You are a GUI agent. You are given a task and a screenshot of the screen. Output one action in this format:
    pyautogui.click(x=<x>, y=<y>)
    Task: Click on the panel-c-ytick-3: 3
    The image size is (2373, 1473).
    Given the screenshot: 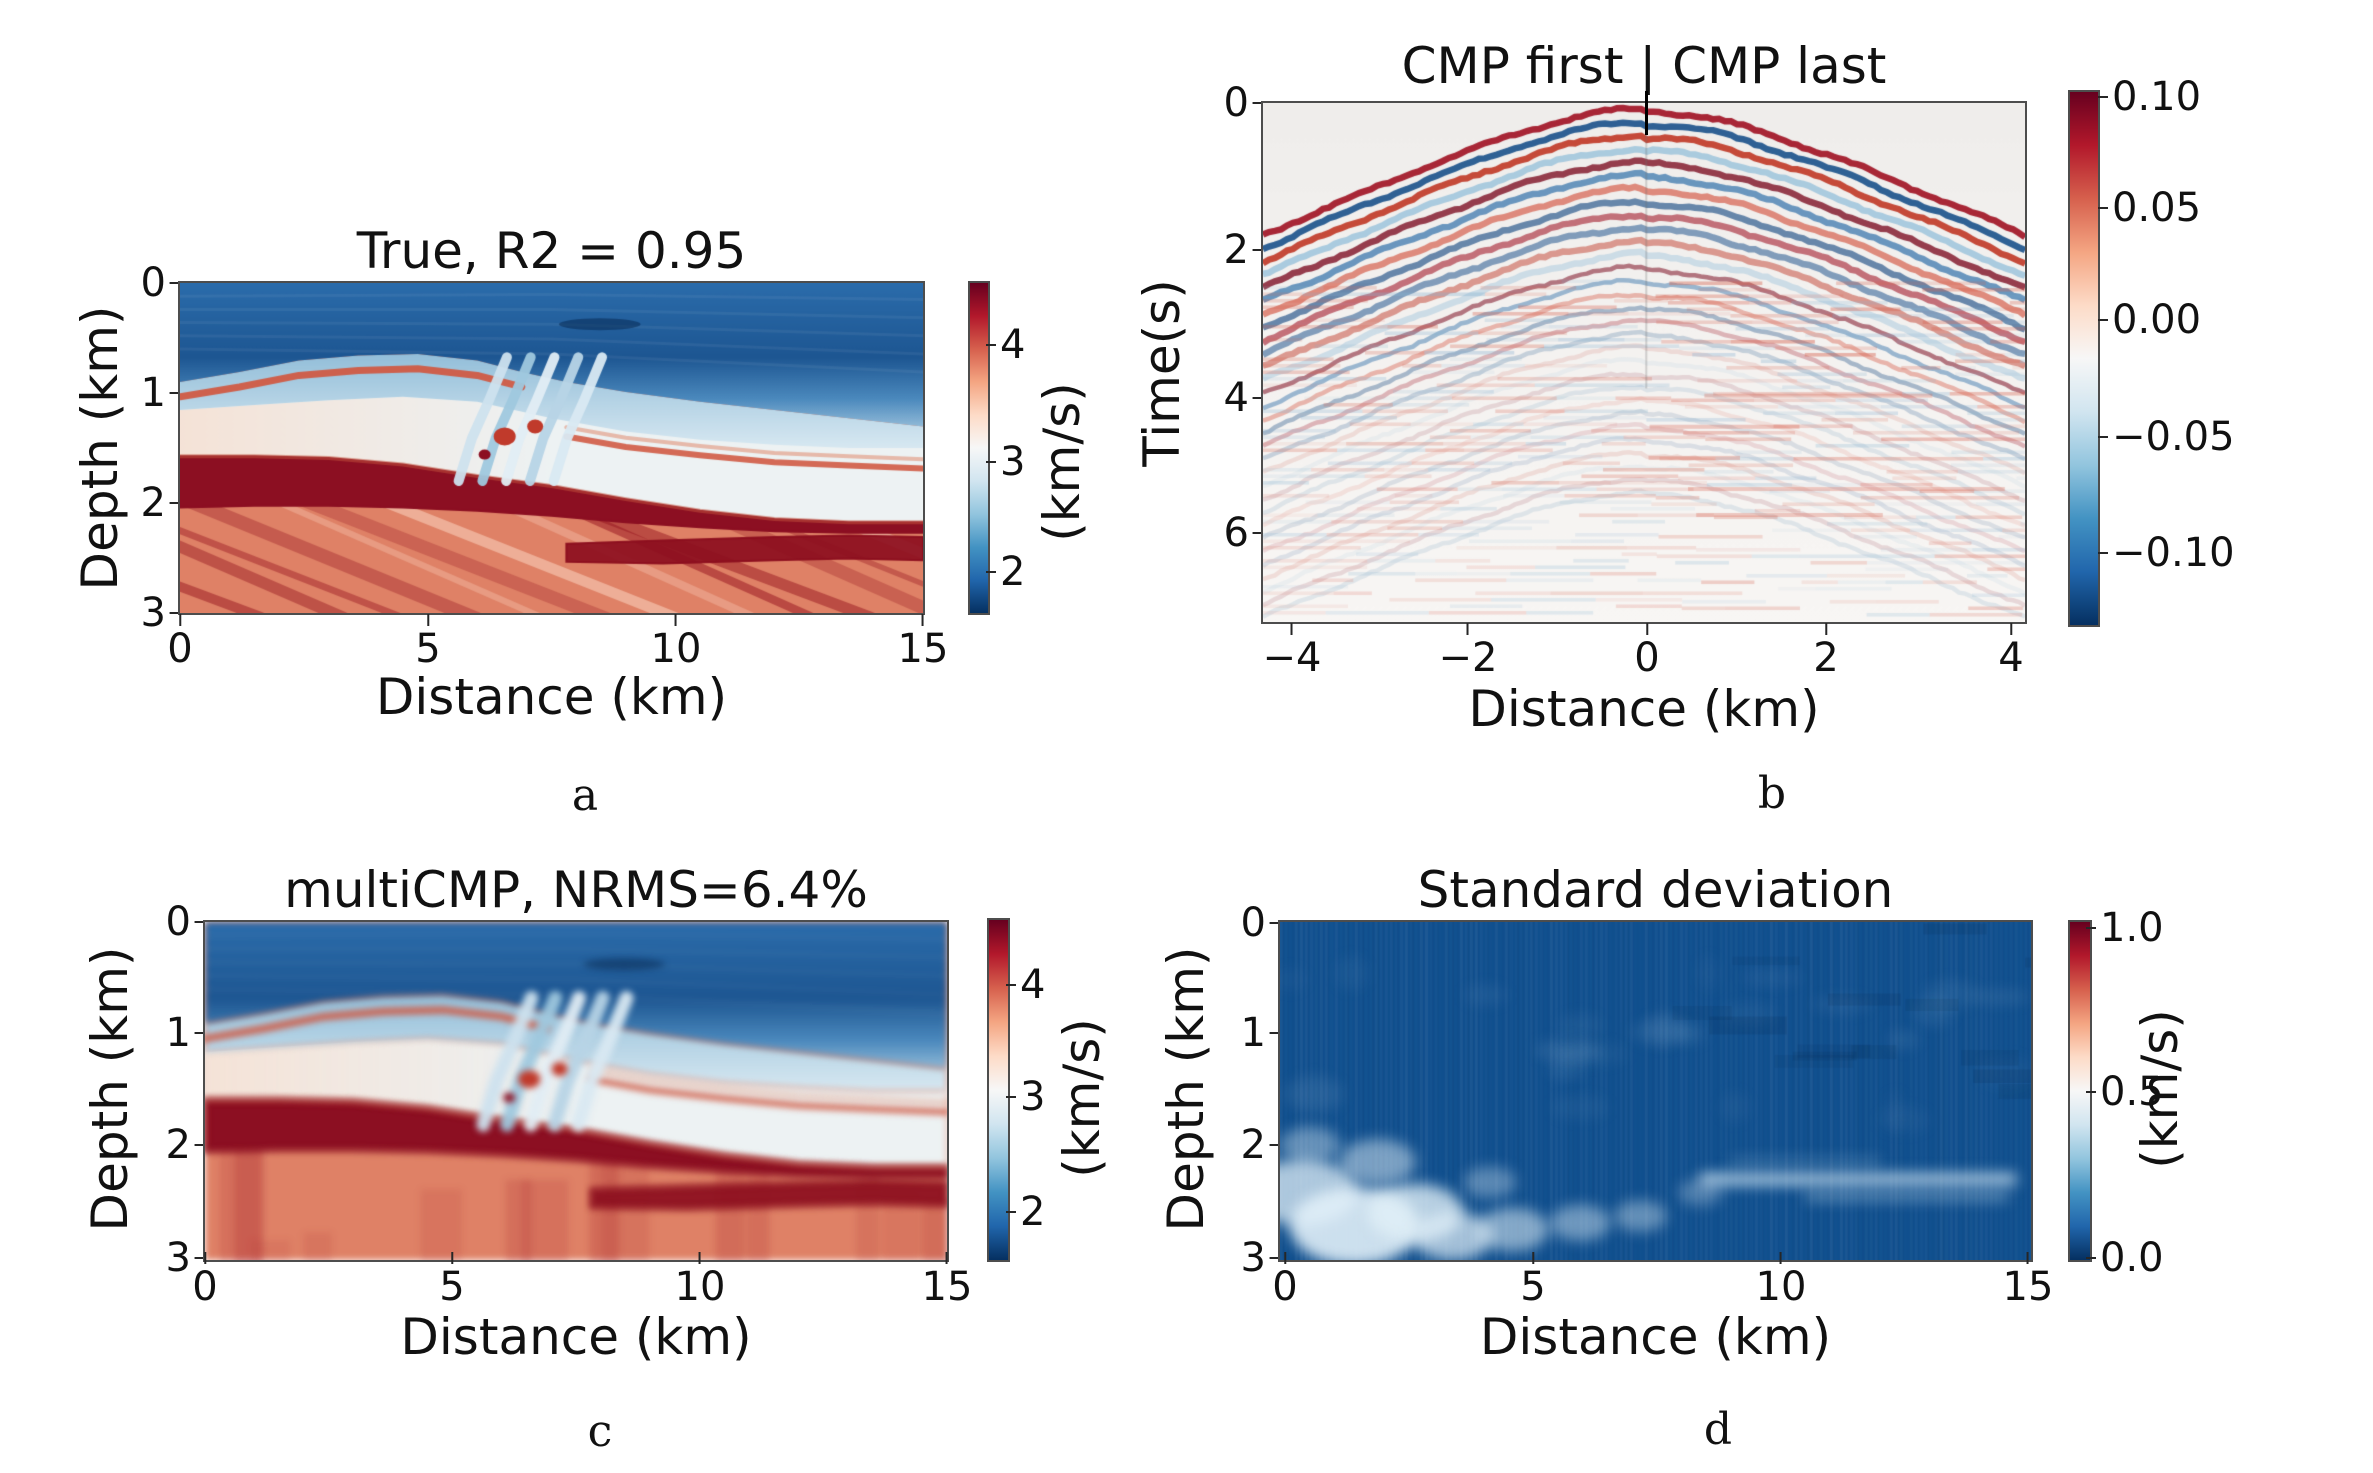 What is the action you would take?
    pyautogui.click(x=186, y=1258)
    